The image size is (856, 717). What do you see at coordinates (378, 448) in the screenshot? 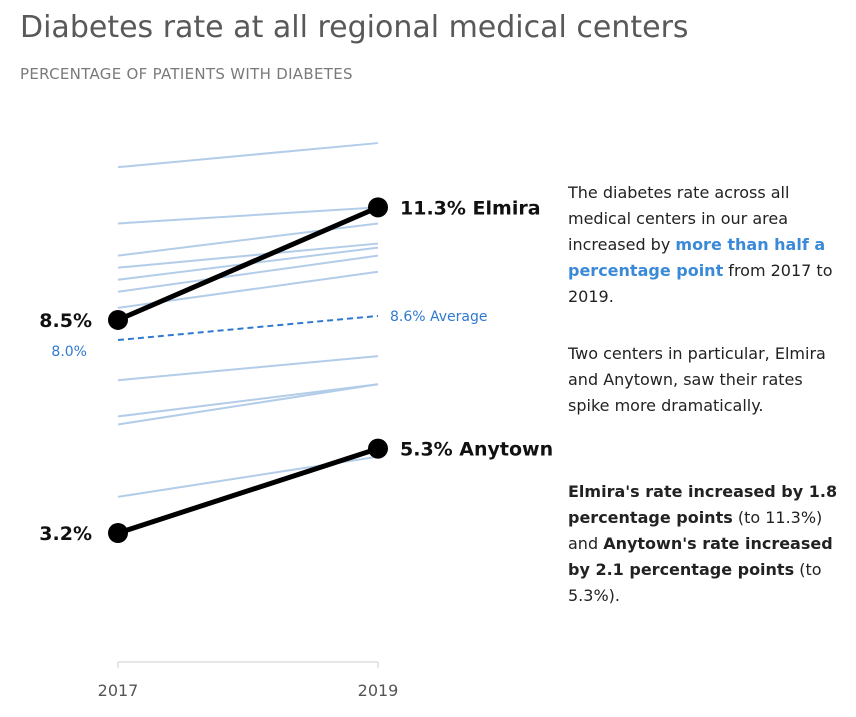
I see `anytown-point-2019` at bounding box center [378, 448].